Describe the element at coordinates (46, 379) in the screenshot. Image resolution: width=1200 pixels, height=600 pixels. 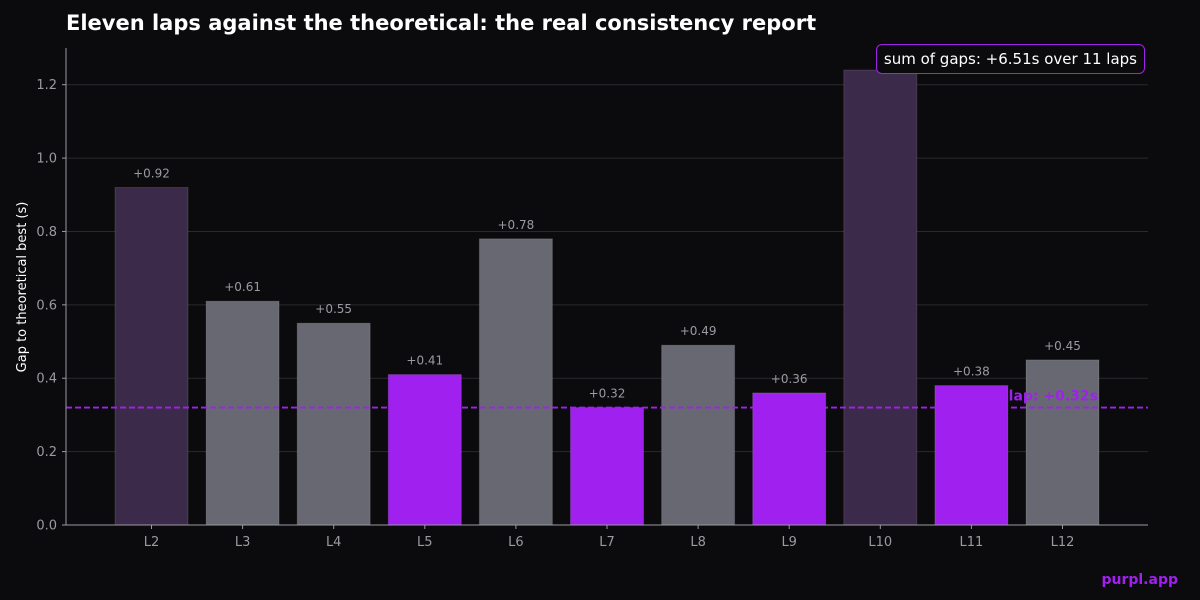
I see `y-tick-label: 0.4` at that location.